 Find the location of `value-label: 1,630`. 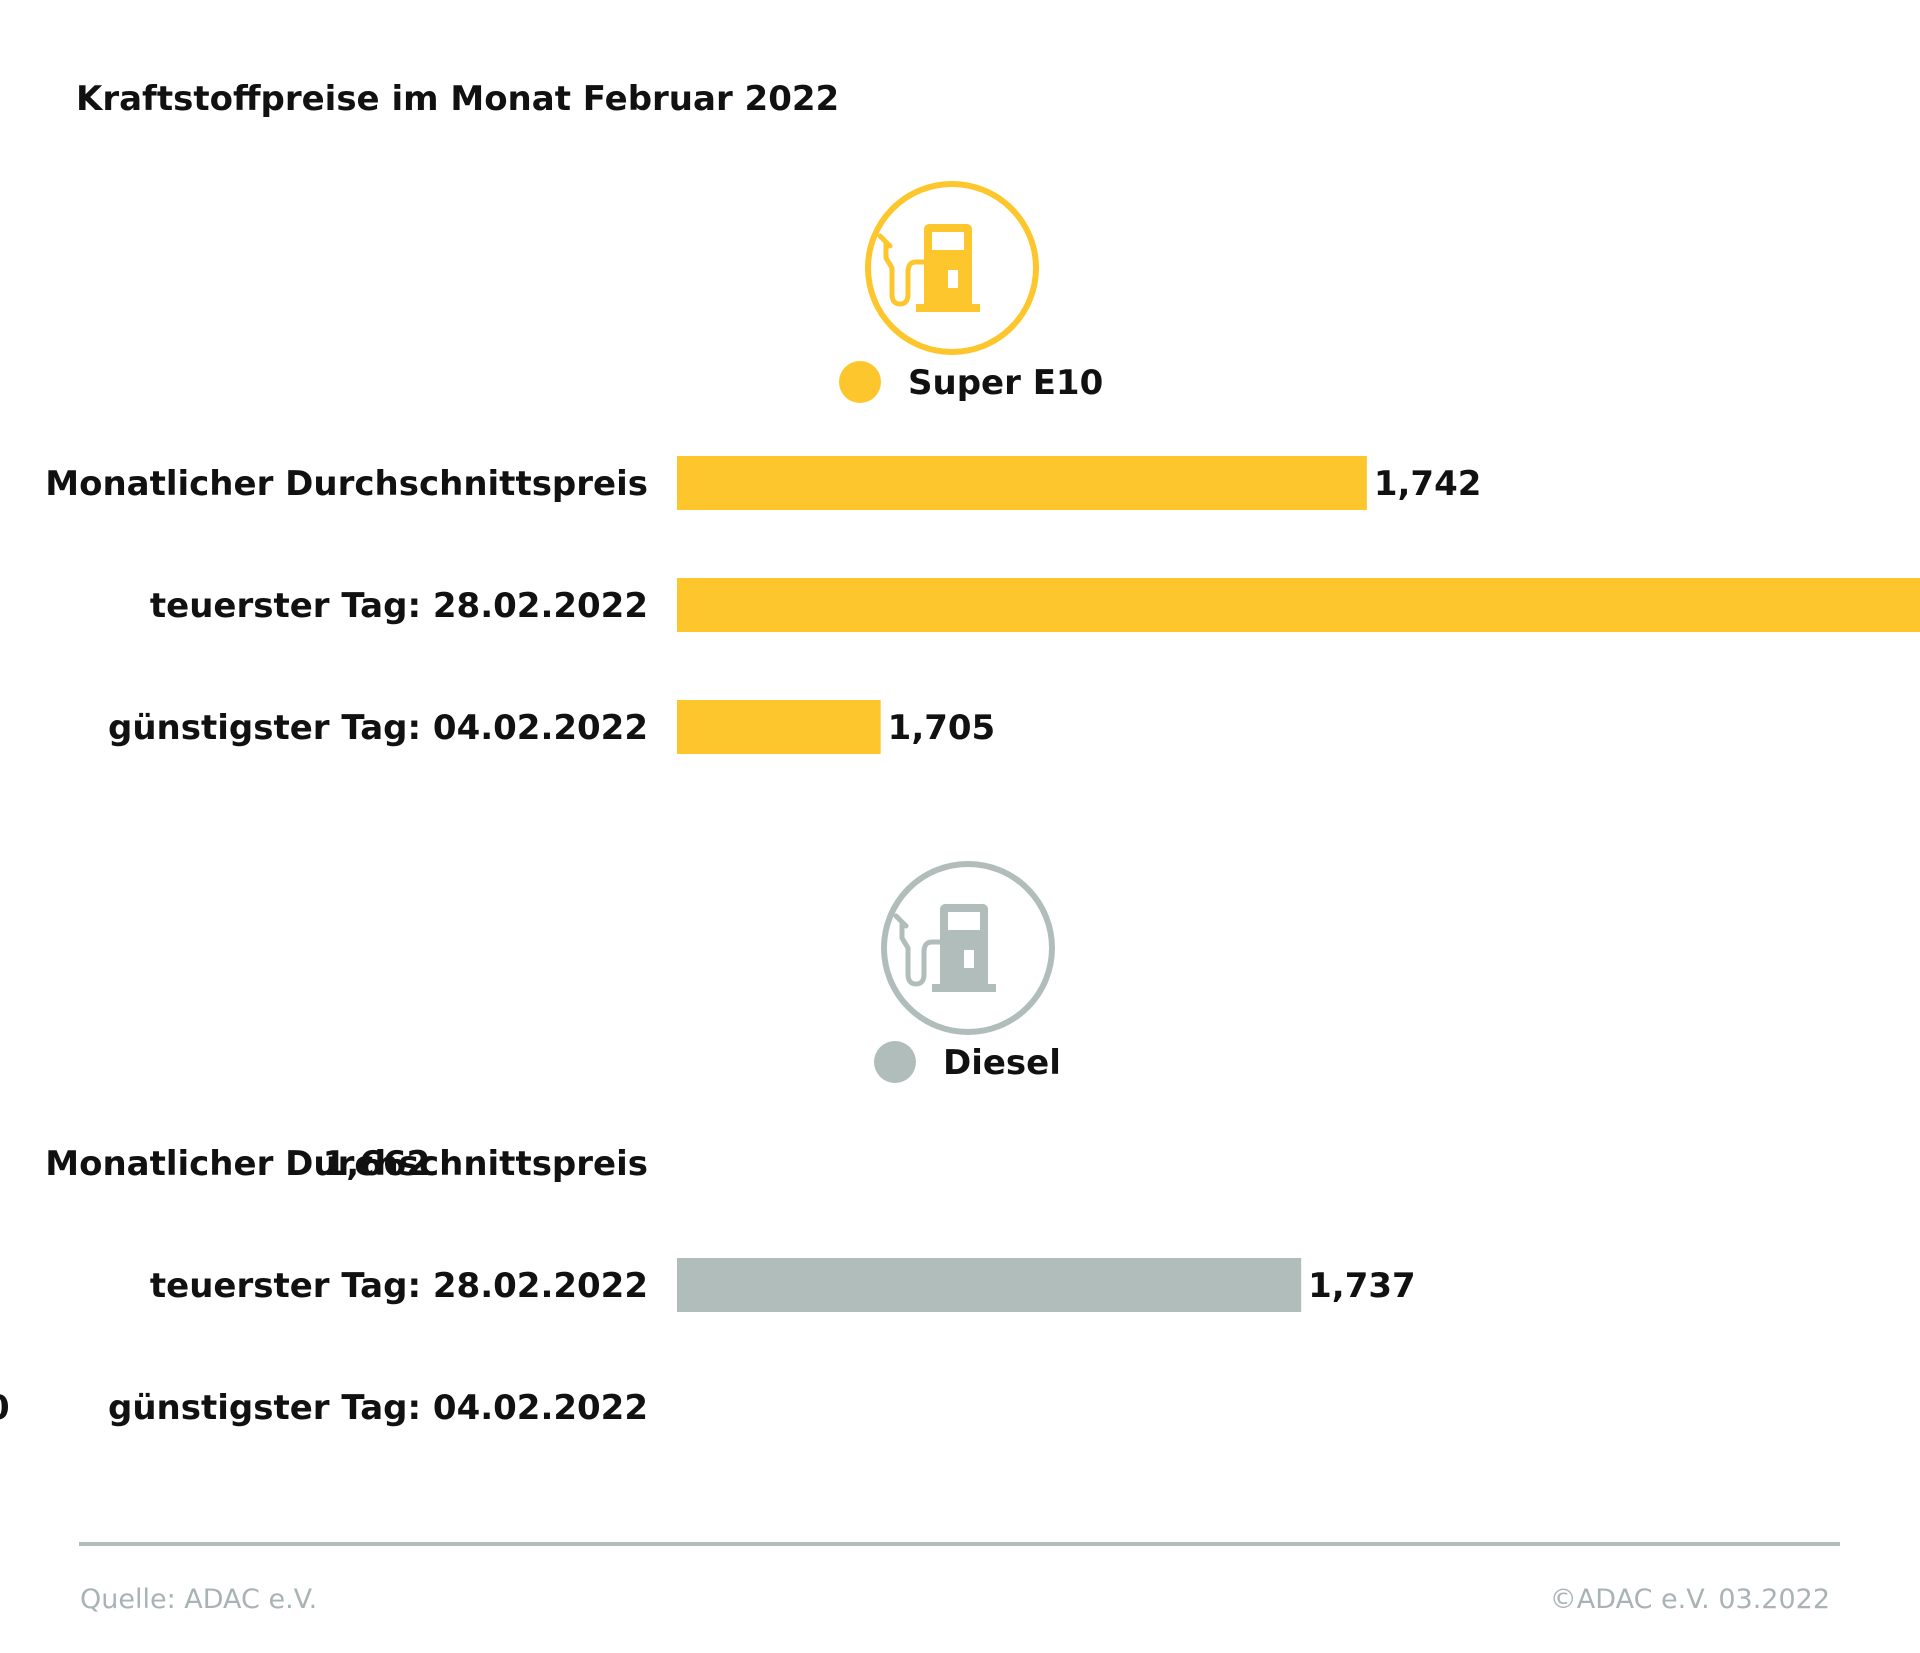

value-label: 1,630 is located at coordinates (5, 1408).